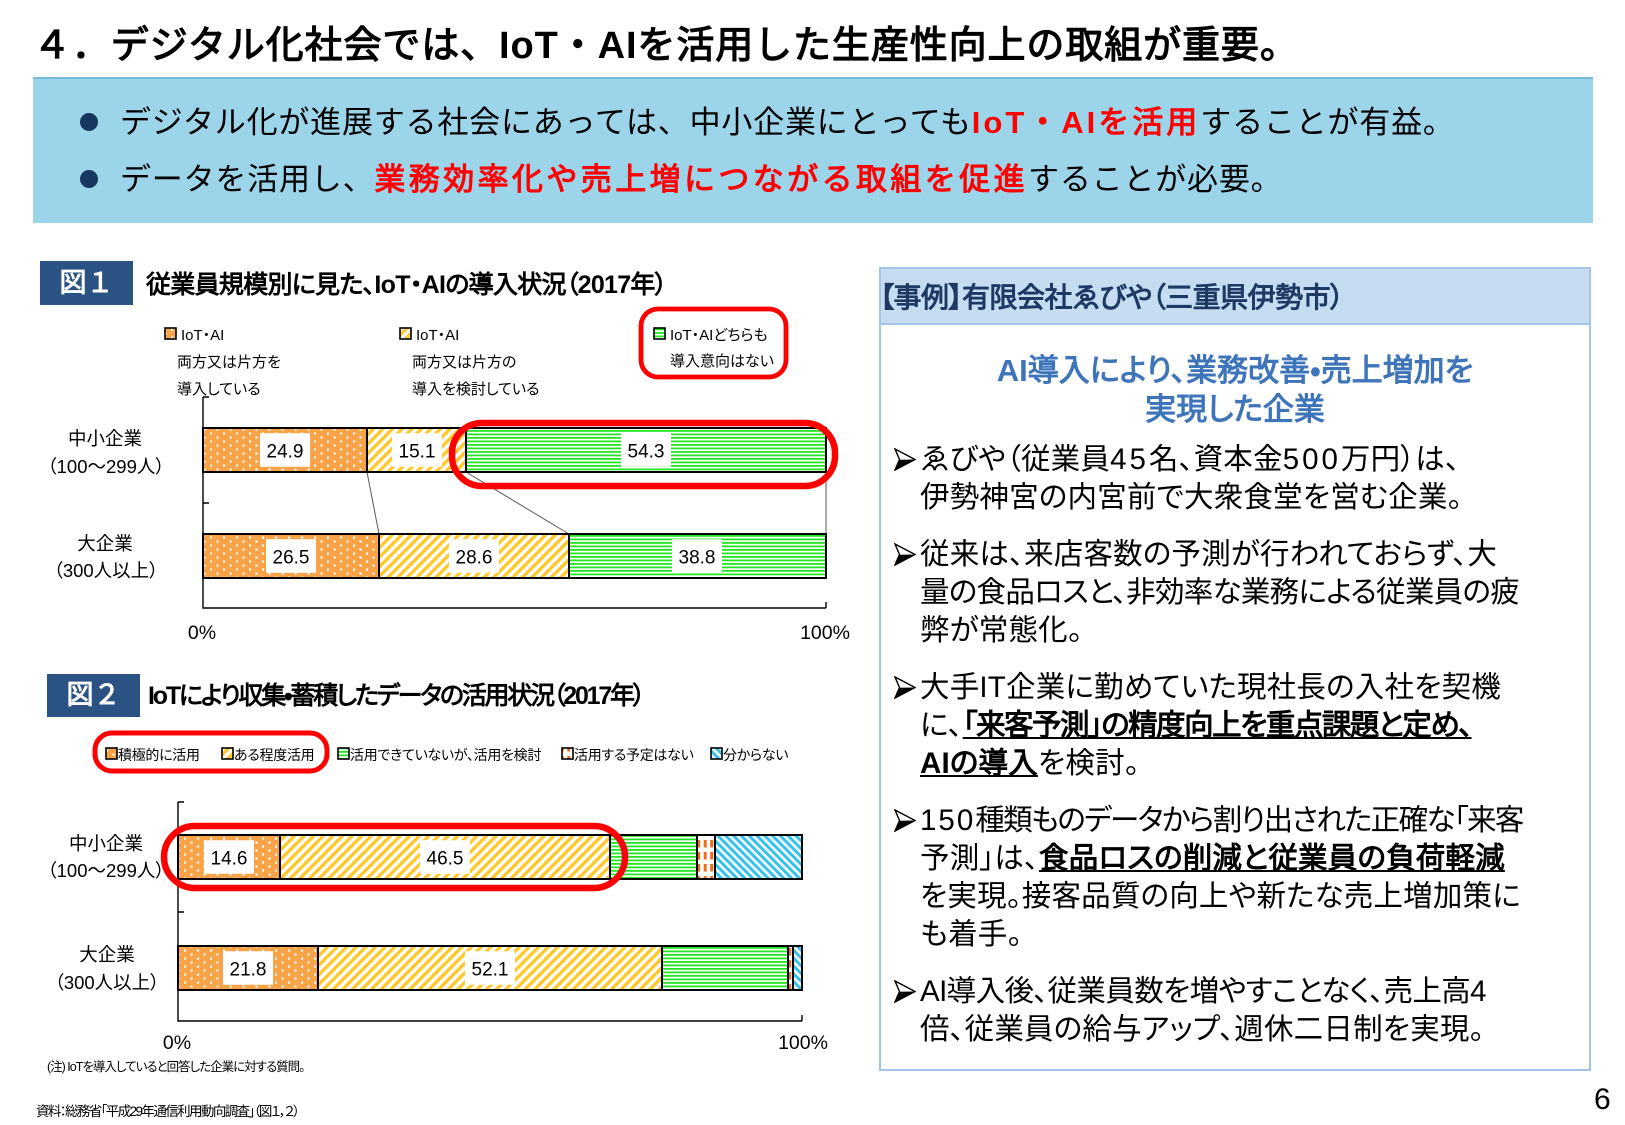  What do you see at coordinates (229, 362) in the screenshot?
I see `svg-text: 両方又は片方を` at bounding box center [229, 362].